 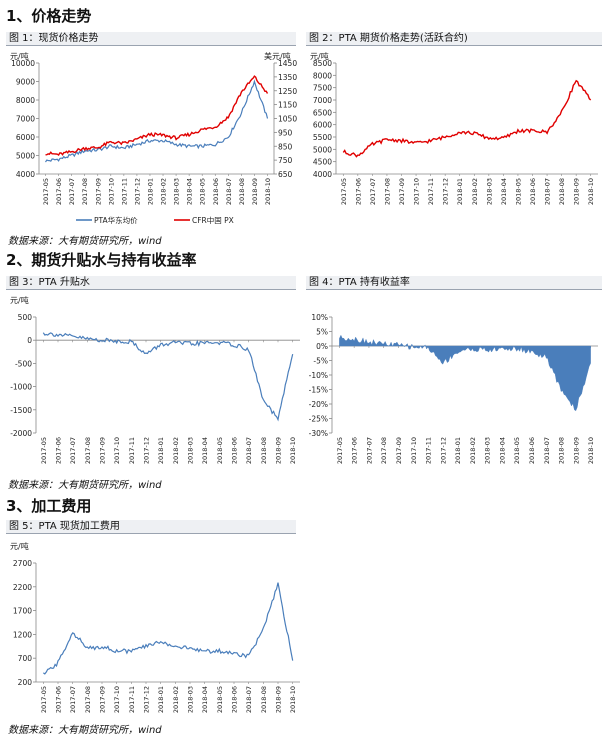 What do you see at coordinates (318, 375) in the screenshot?
I see `y-tick-label: -10%` at bounding box center [318, 375].